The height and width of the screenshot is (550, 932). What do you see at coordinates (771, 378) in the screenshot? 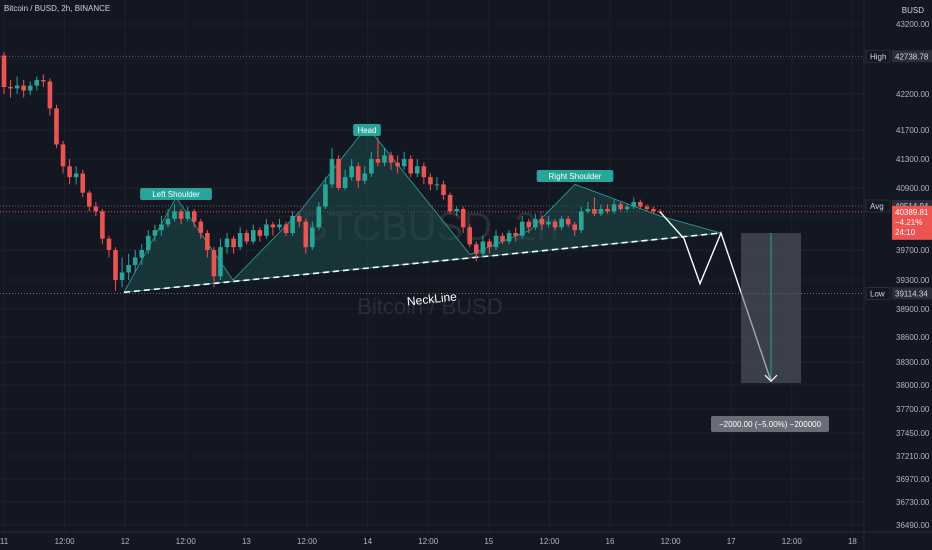
I see `target-arrow-icon` at bounding box center [771, 378].